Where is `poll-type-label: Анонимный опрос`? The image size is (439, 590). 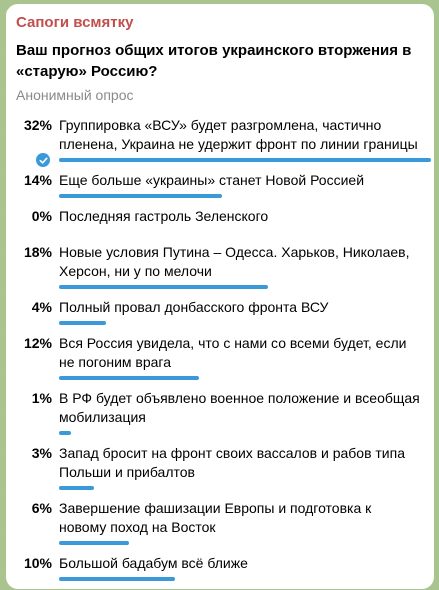
poll-type-label: Анонимный опрос is located at coordinates (75, 95).